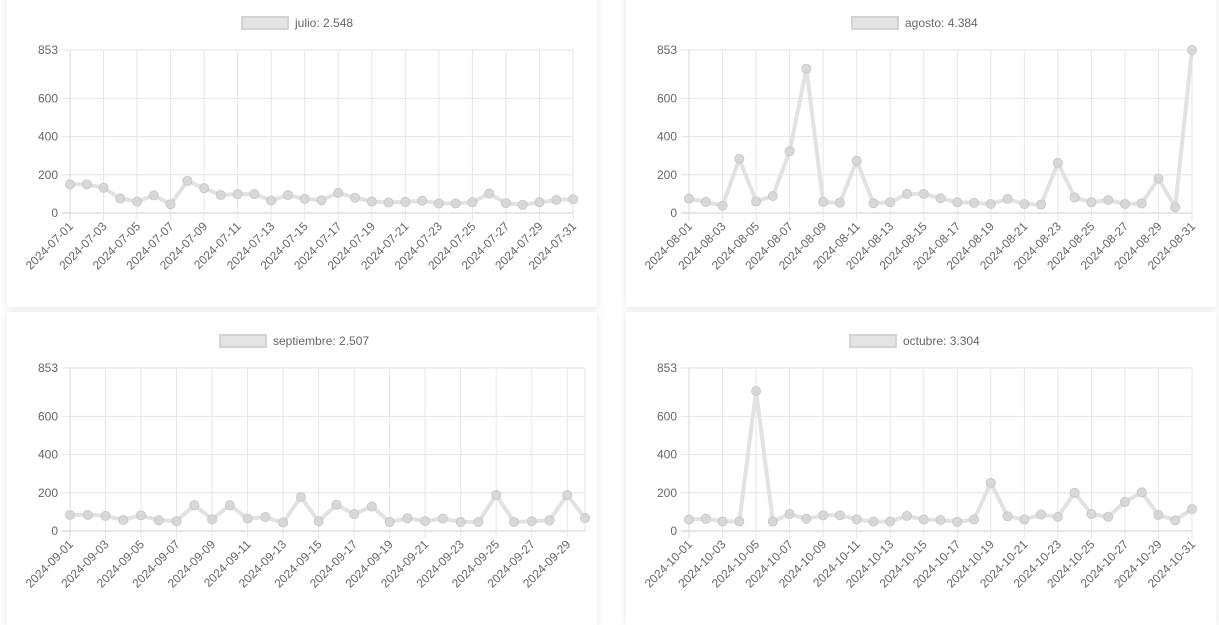 This screenshot has height=625, width=1219. What do you see at coordinates (914, 23) in the screenshot?
I see `legend-agosto: agosto: 4.384` at bounding box center [914, 23].